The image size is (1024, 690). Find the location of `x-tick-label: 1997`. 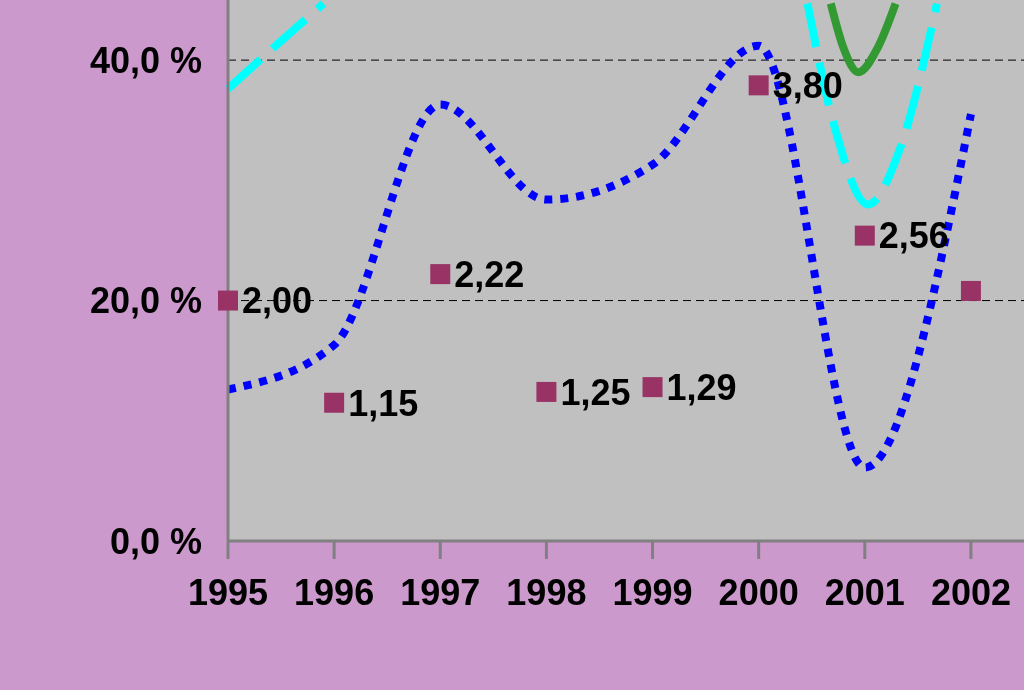

x-tick-label: 1997 is located at coordinates (440, 592).